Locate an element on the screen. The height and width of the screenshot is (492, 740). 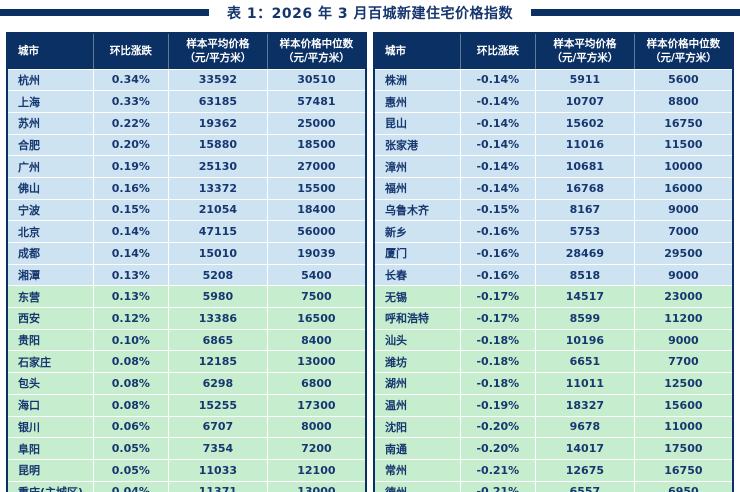
city-cell: 株洲 is located at coordinates (417, 80).